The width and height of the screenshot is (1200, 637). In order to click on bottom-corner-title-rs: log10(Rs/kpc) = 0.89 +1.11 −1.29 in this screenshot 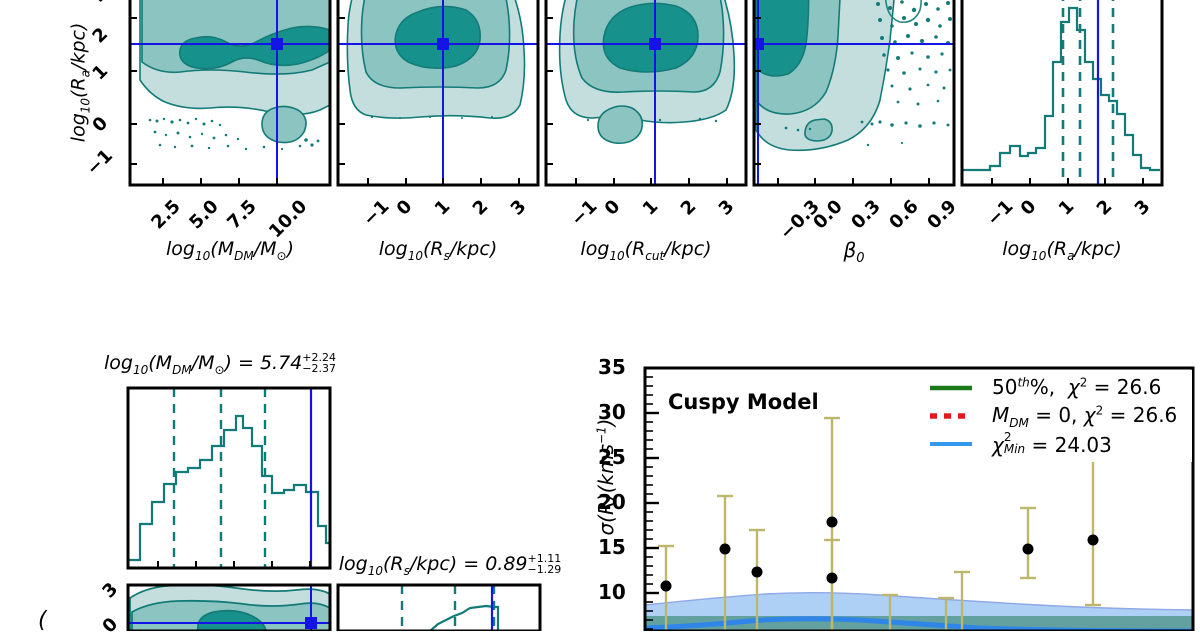, I will do `click(450, 565)`.